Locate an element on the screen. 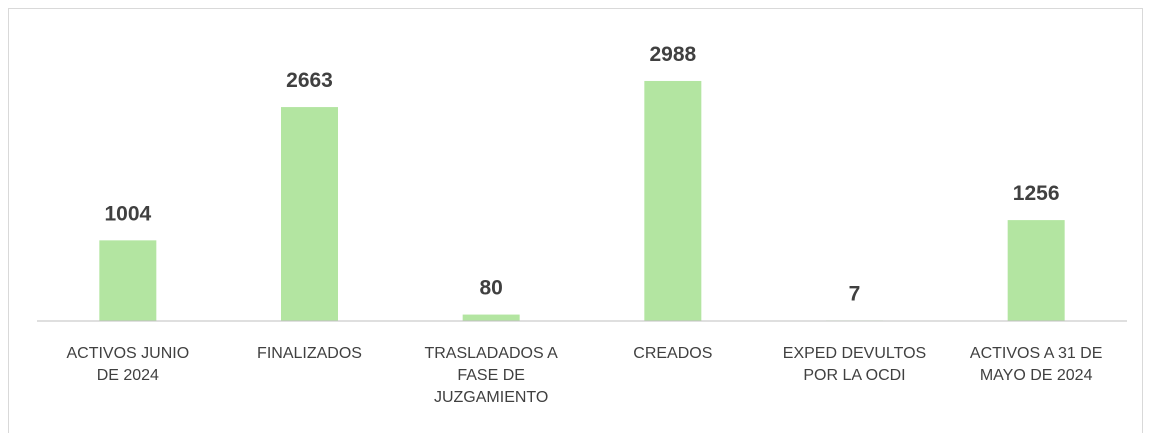  x-tick-label: CREADOS is located at coordinates (673, 353).